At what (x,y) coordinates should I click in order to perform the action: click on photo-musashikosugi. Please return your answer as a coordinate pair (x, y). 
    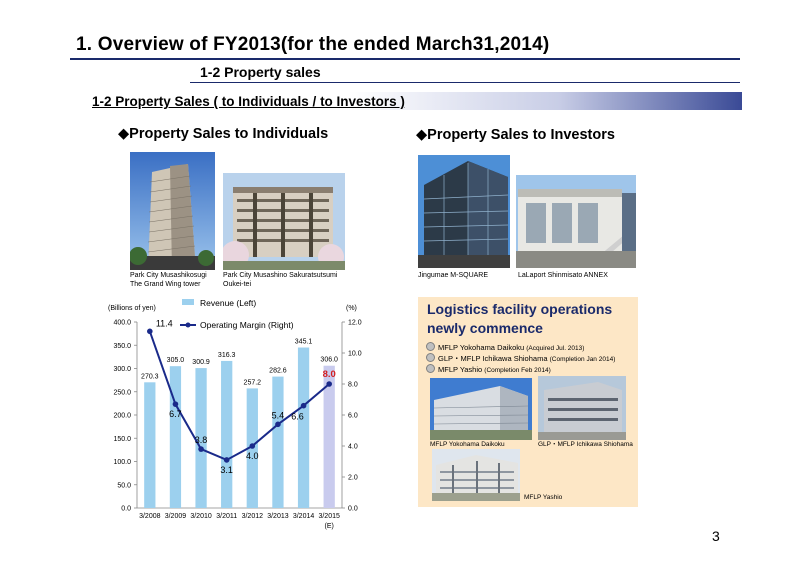
    Looking at the image, I should click on (172, 211).